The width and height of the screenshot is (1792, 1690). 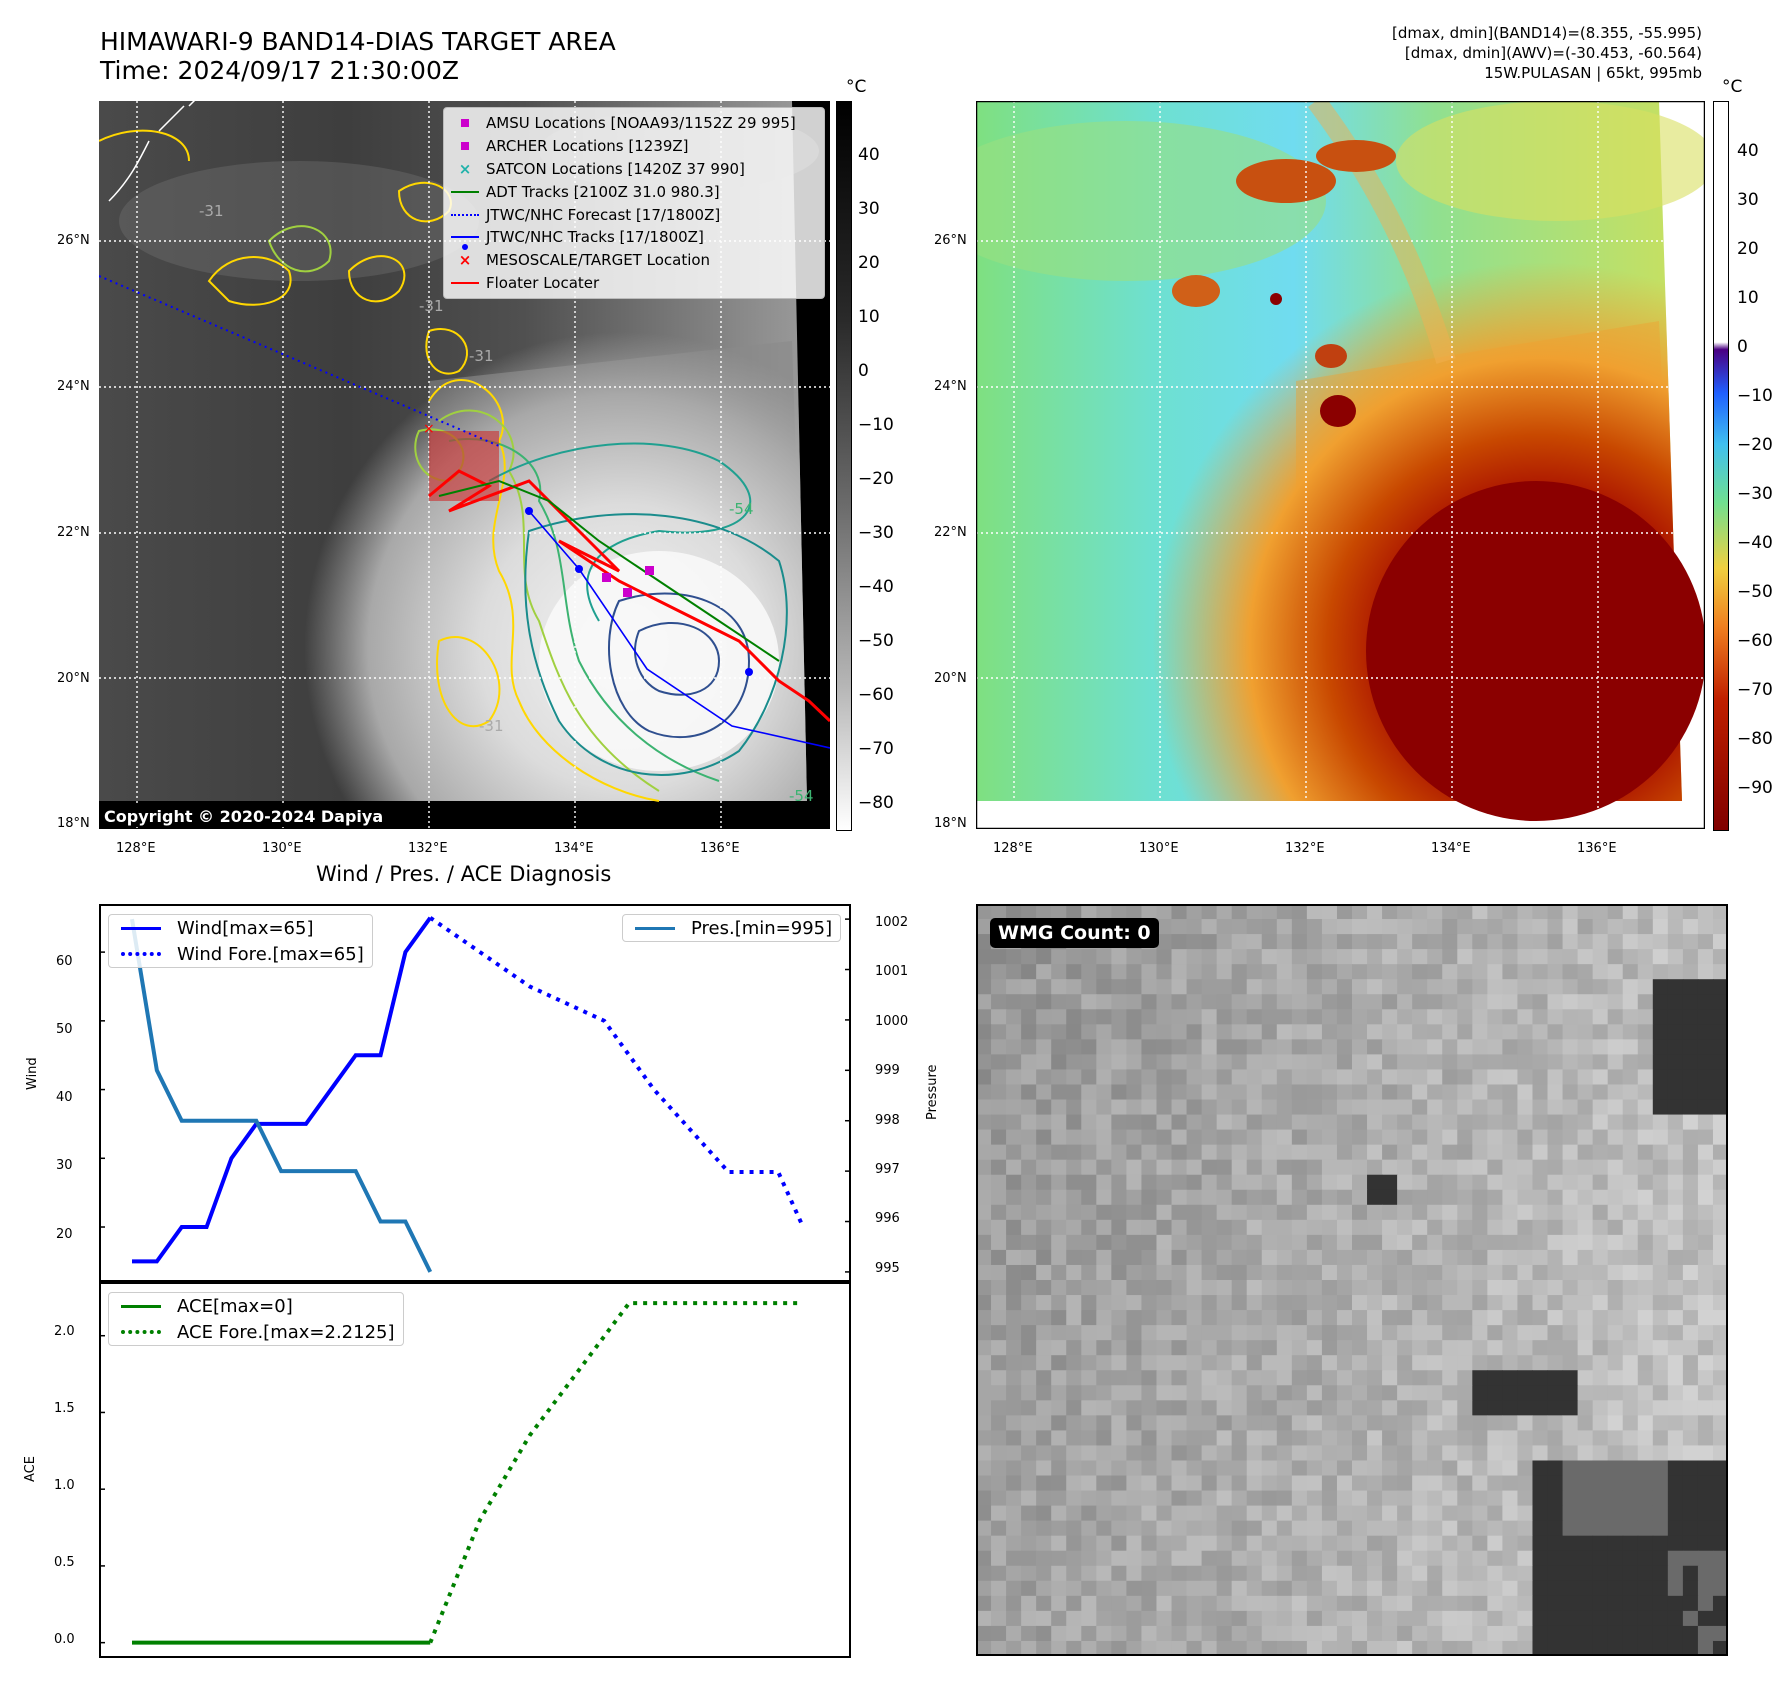 I want to click on pressure-tick: 1002, so click(x=892, y=922).